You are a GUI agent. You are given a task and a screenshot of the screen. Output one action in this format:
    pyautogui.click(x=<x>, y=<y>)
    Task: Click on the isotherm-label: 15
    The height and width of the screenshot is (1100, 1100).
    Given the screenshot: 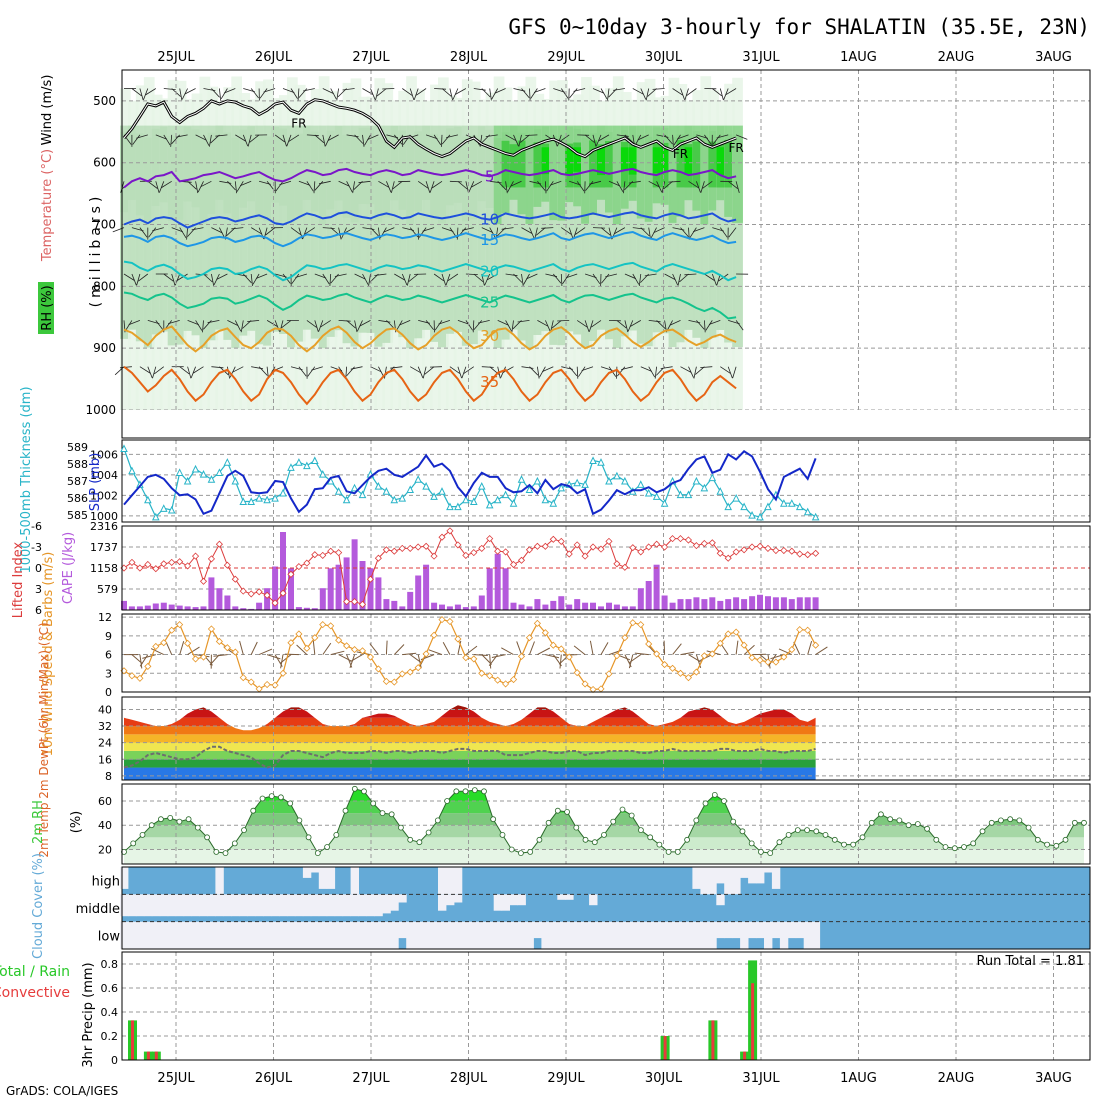 What is the action you would take?
    pyautogui.click(x=489, y=240)
    